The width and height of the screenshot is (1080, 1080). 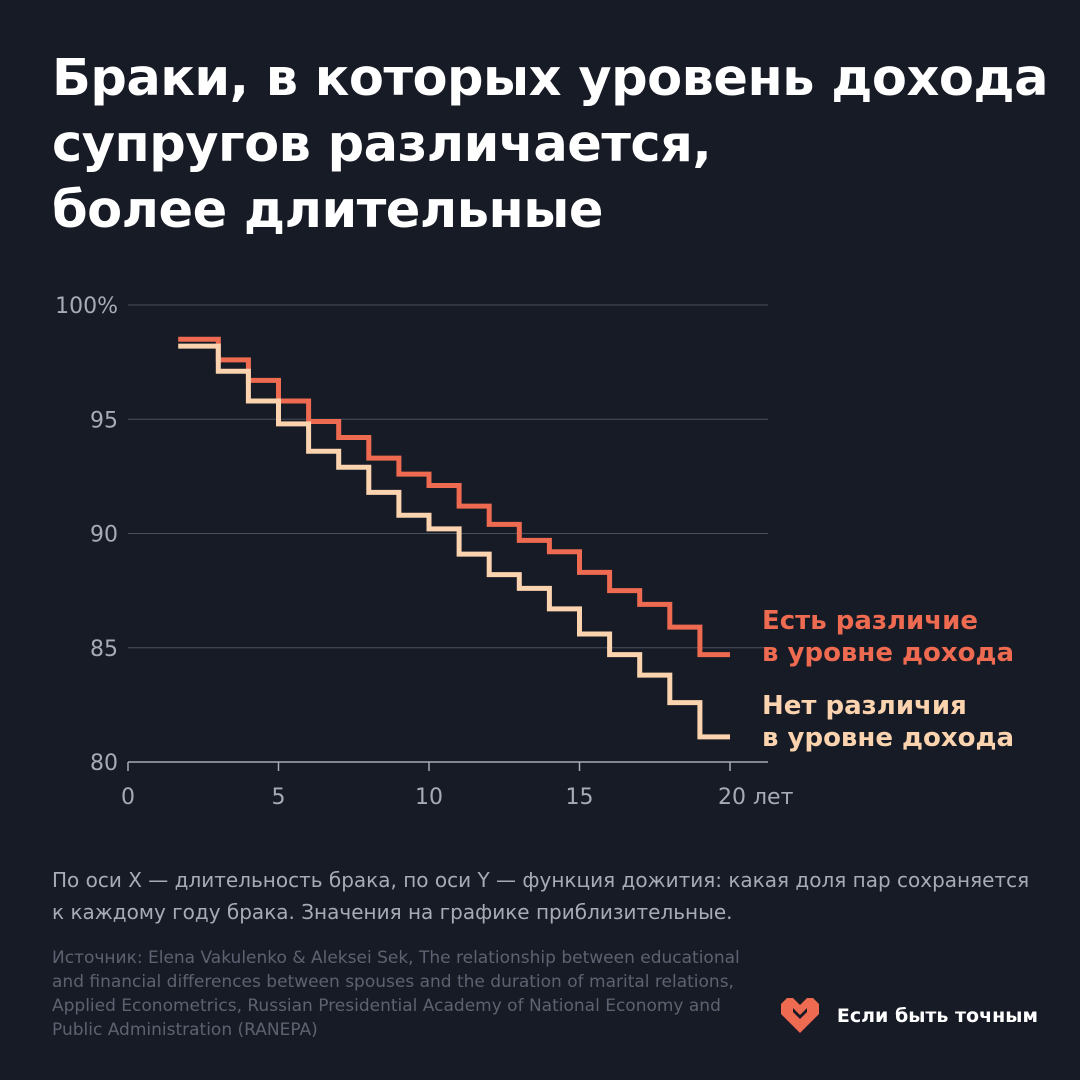 What do you see at coordinates (864, 706) in the screenshot?
I see `series-label: Нет различия` at bounding box center [864, 706].